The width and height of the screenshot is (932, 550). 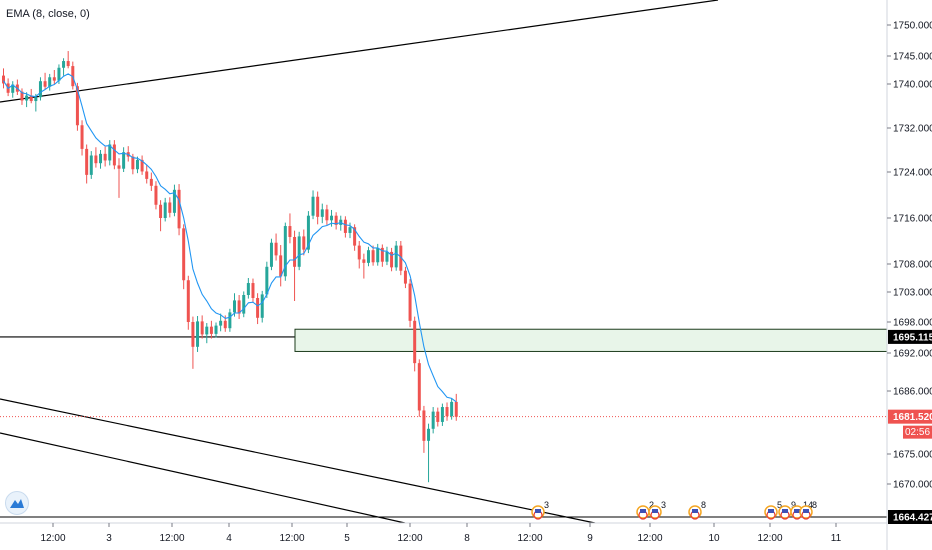 What do you see at coordinates (17, 503) in the screenshot?
I see `tradingview-logo-icon` at bounding box center [17, 503].